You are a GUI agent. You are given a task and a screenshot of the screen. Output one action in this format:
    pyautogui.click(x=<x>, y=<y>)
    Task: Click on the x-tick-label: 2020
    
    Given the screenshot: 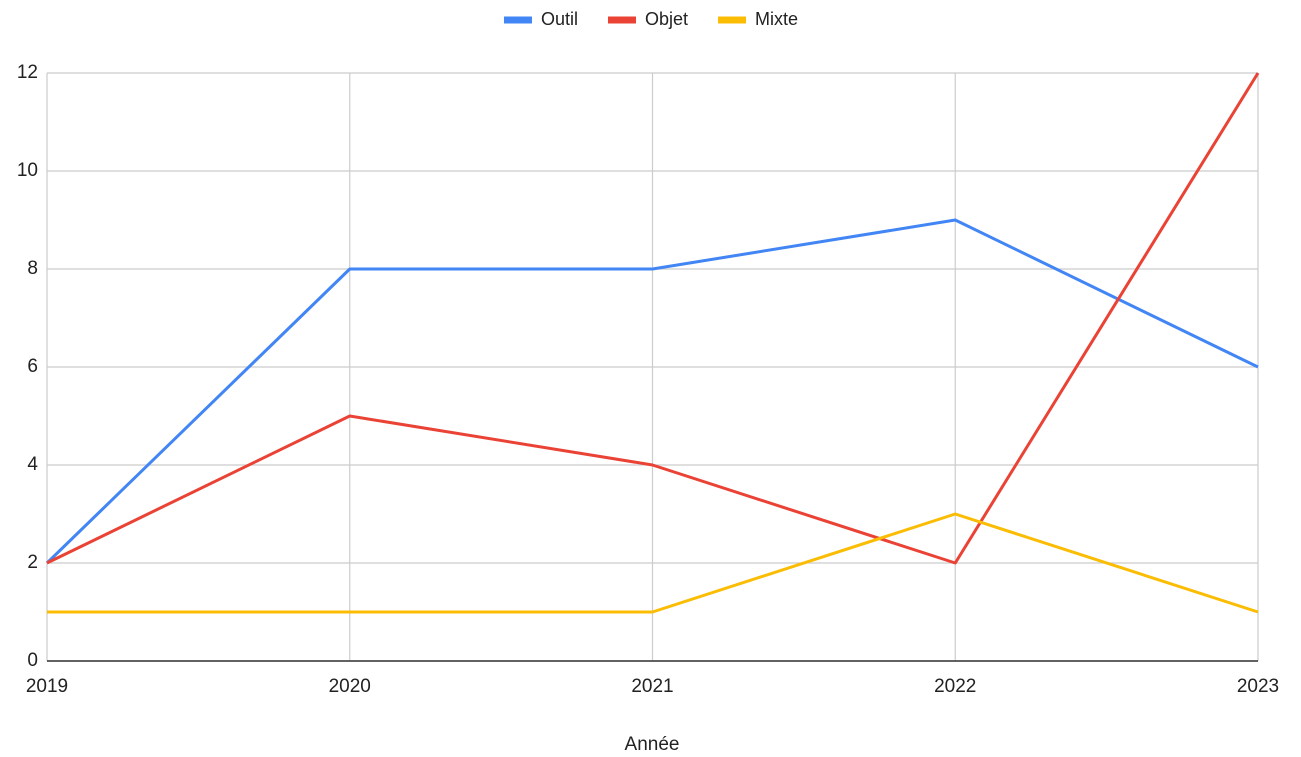 What is the action you would take?
    pyautogui.click(x=350, y=686)
    